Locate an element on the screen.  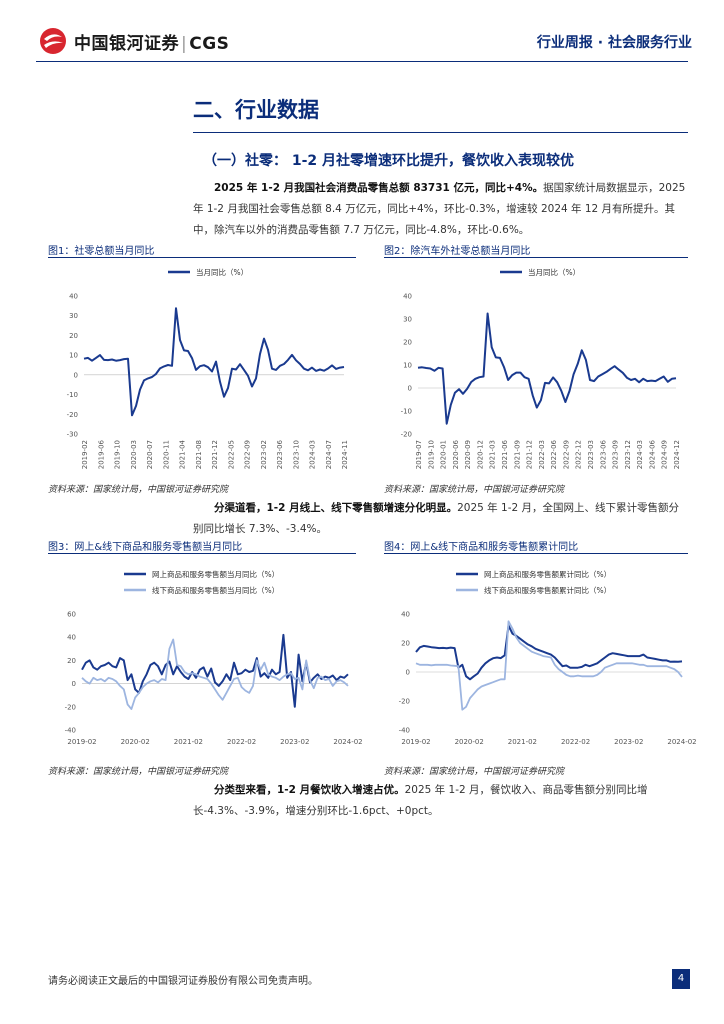
x-tick-label: 2022-03 is located at coordinates (542, 454).